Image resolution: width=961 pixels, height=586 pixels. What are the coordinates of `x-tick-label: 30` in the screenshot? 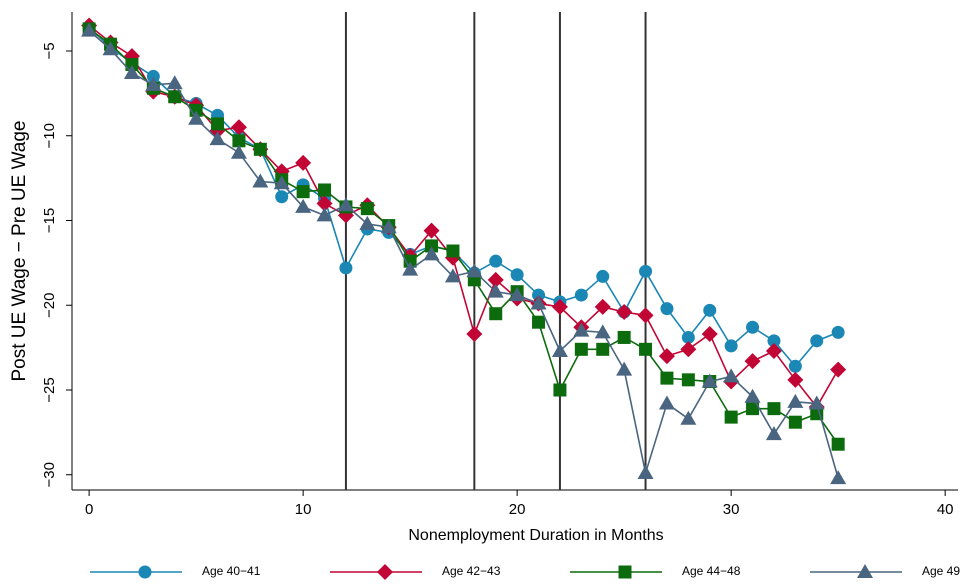 It's located at (731, 509).